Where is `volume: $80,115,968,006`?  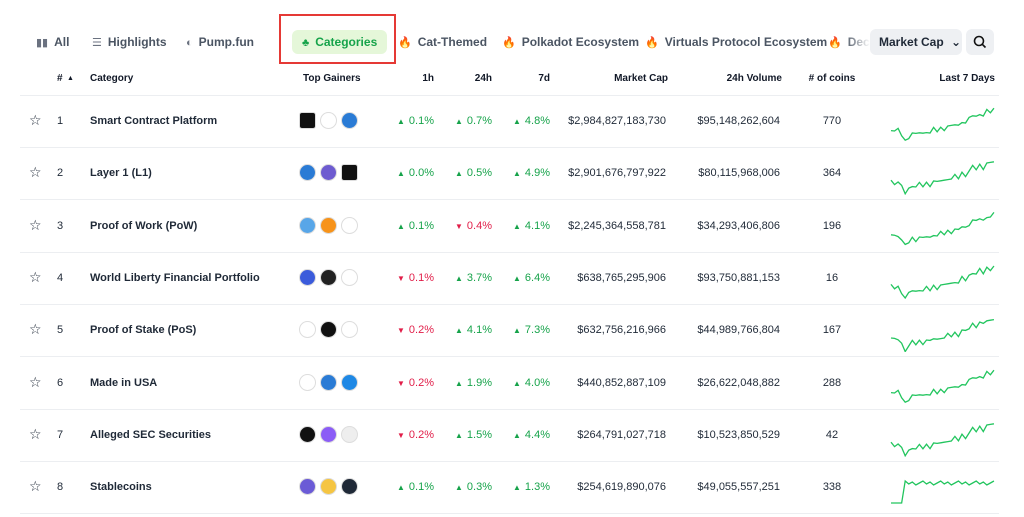 volume: $80,115,968,006 is located at coordinates (739, 173).